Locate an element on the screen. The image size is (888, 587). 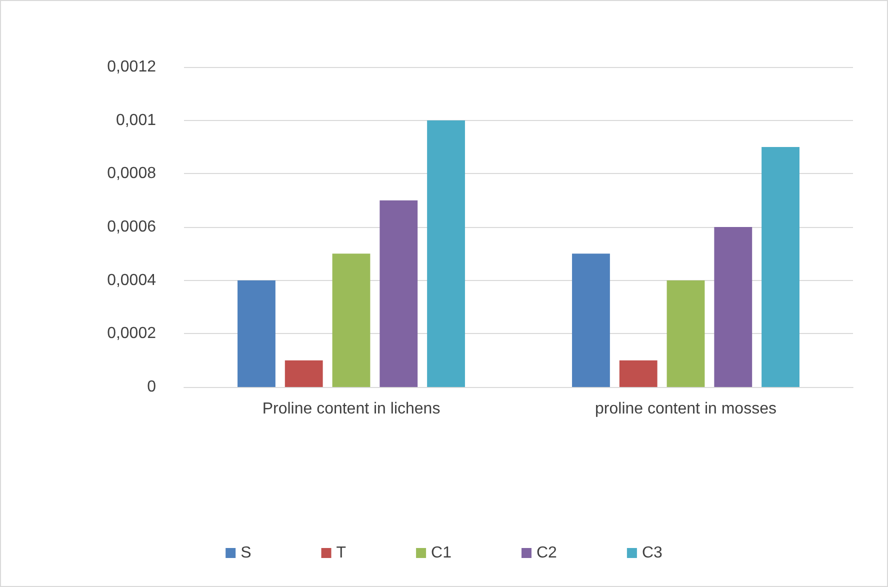
legend-label: T is located at coordinates (341, 553).